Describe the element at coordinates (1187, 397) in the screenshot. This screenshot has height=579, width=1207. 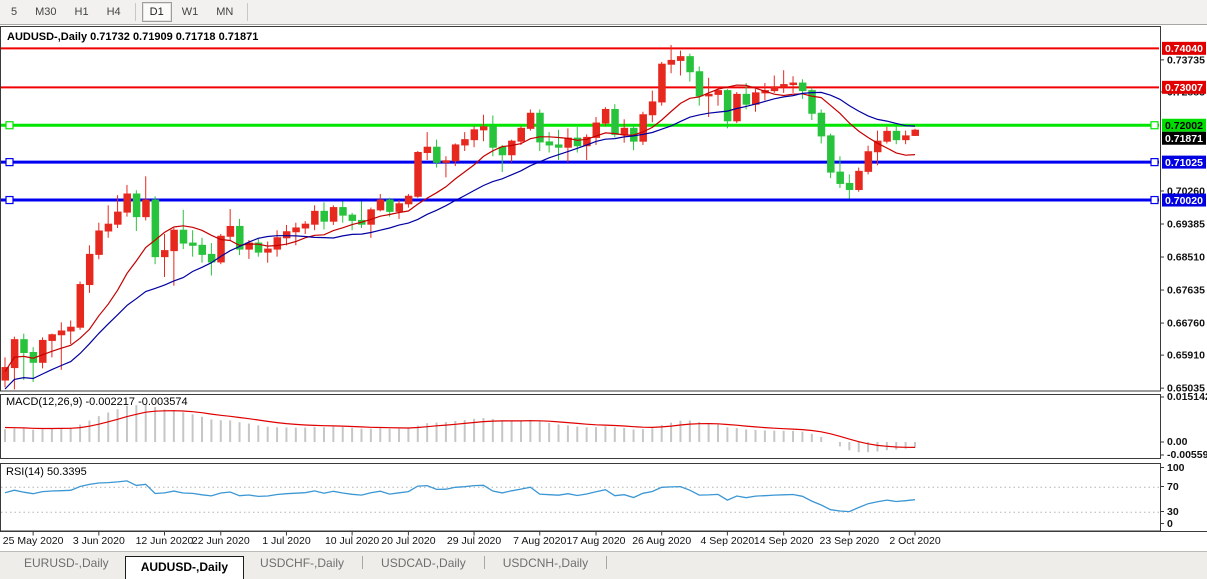
I see `macd-axis-label: 0.015142` at that location.